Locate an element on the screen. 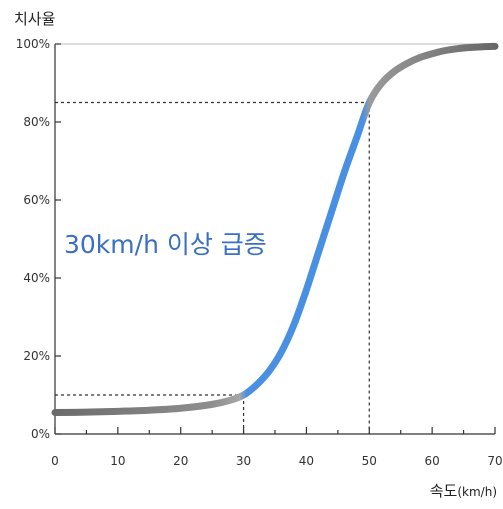 The height and width of the screenshot is (509, 503). y-tick-label: 20% is located at coordinates (36, 356).